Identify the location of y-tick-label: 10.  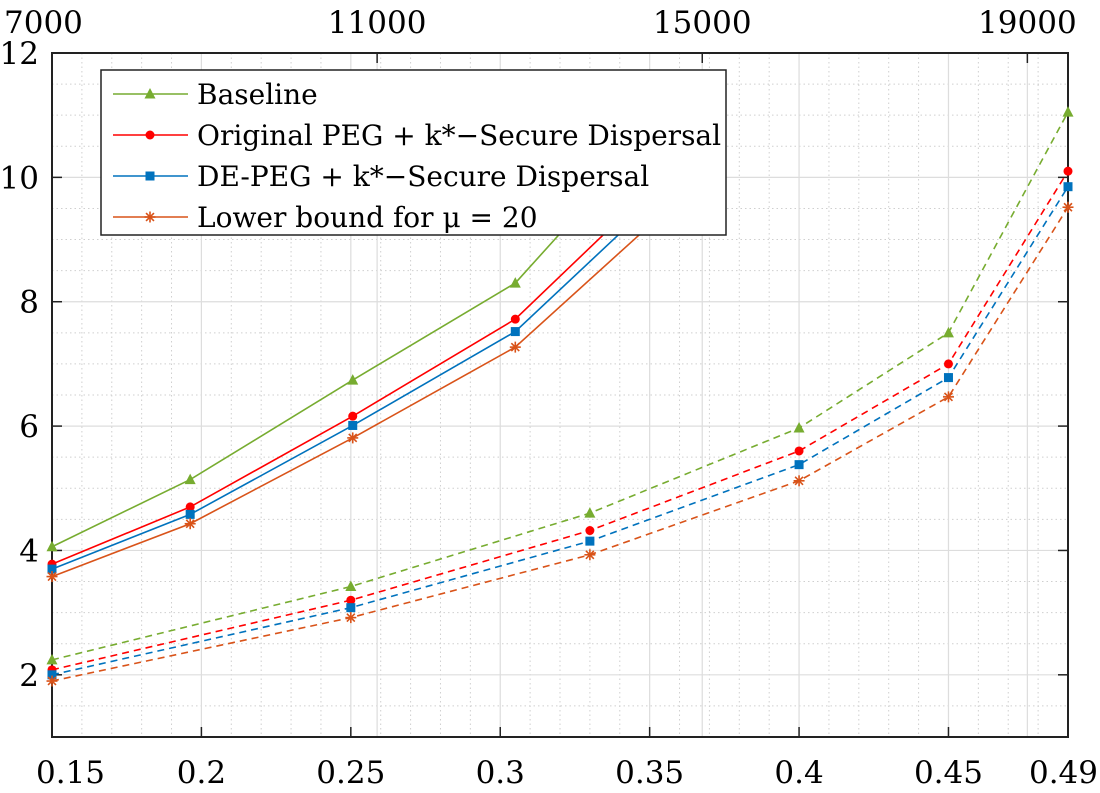
(19, 178).